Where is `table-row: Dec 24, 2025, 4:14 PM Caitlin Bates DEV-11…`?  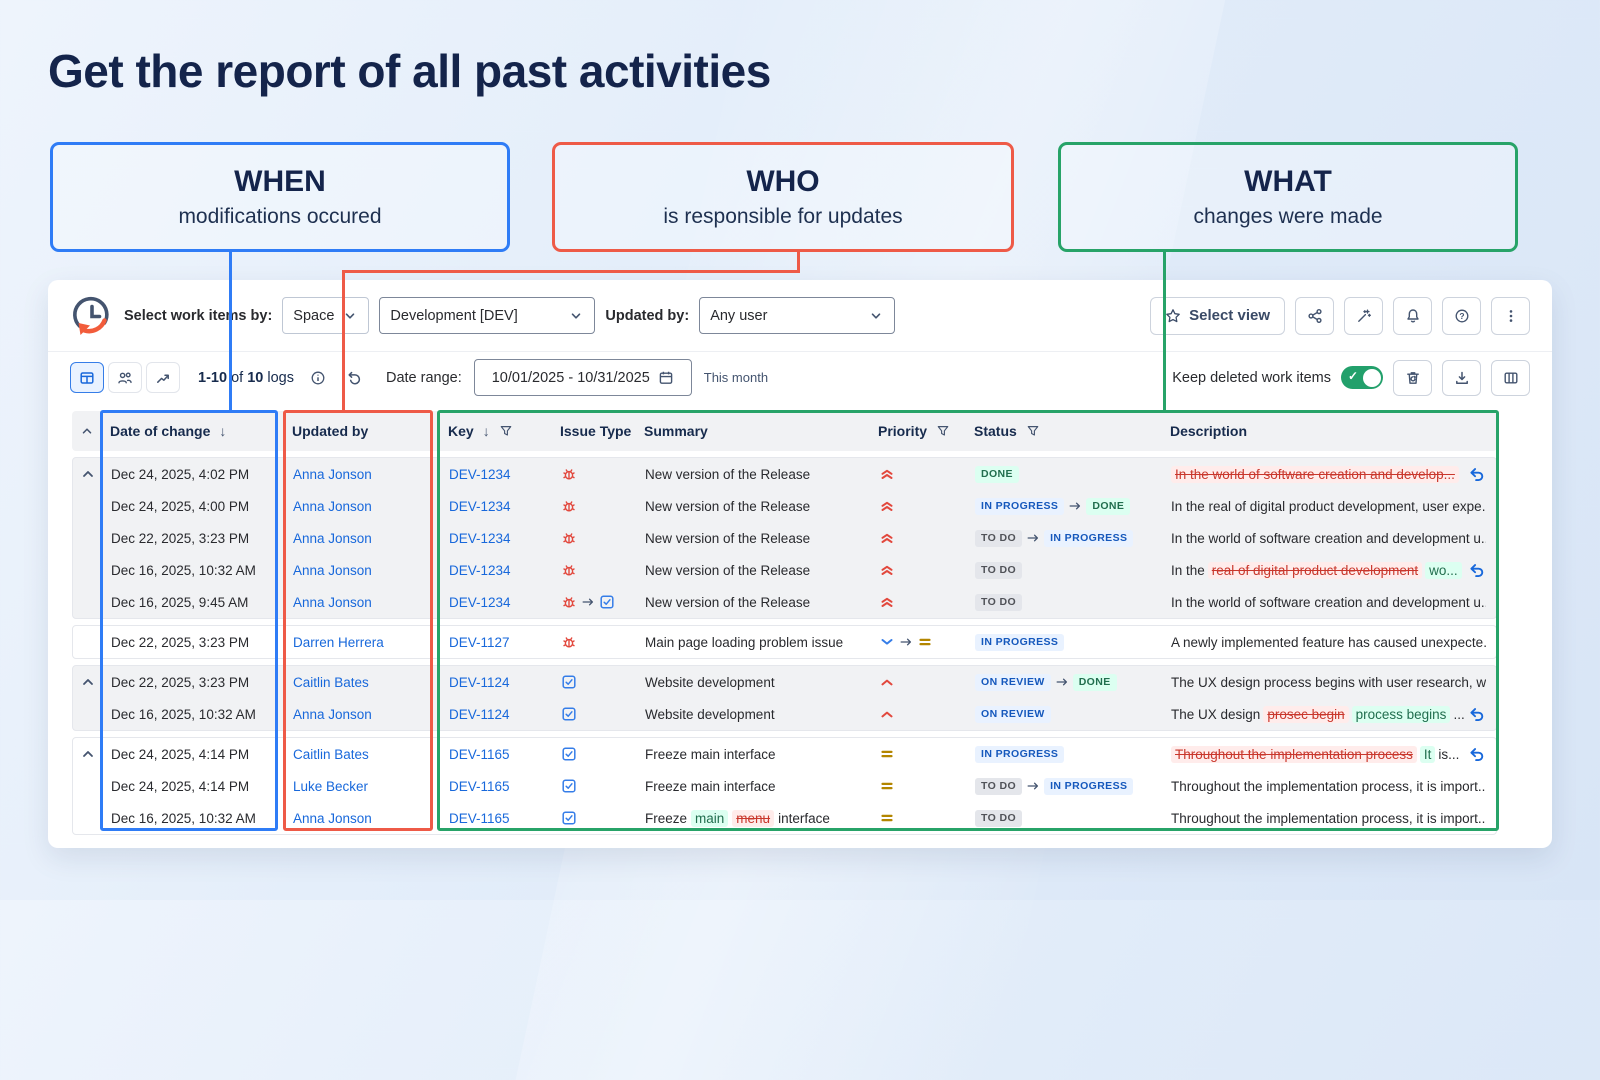
table-row: Dec 24, 2025, 4:14 PM Caitlin Bates DEV-11… is located at coordinates (784, 754).